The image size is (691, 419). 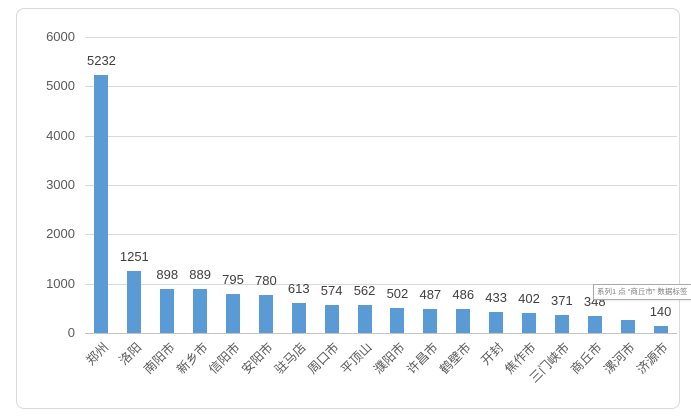 I want to click on data-label-焦作市: 402, so click(x=529, y=299).